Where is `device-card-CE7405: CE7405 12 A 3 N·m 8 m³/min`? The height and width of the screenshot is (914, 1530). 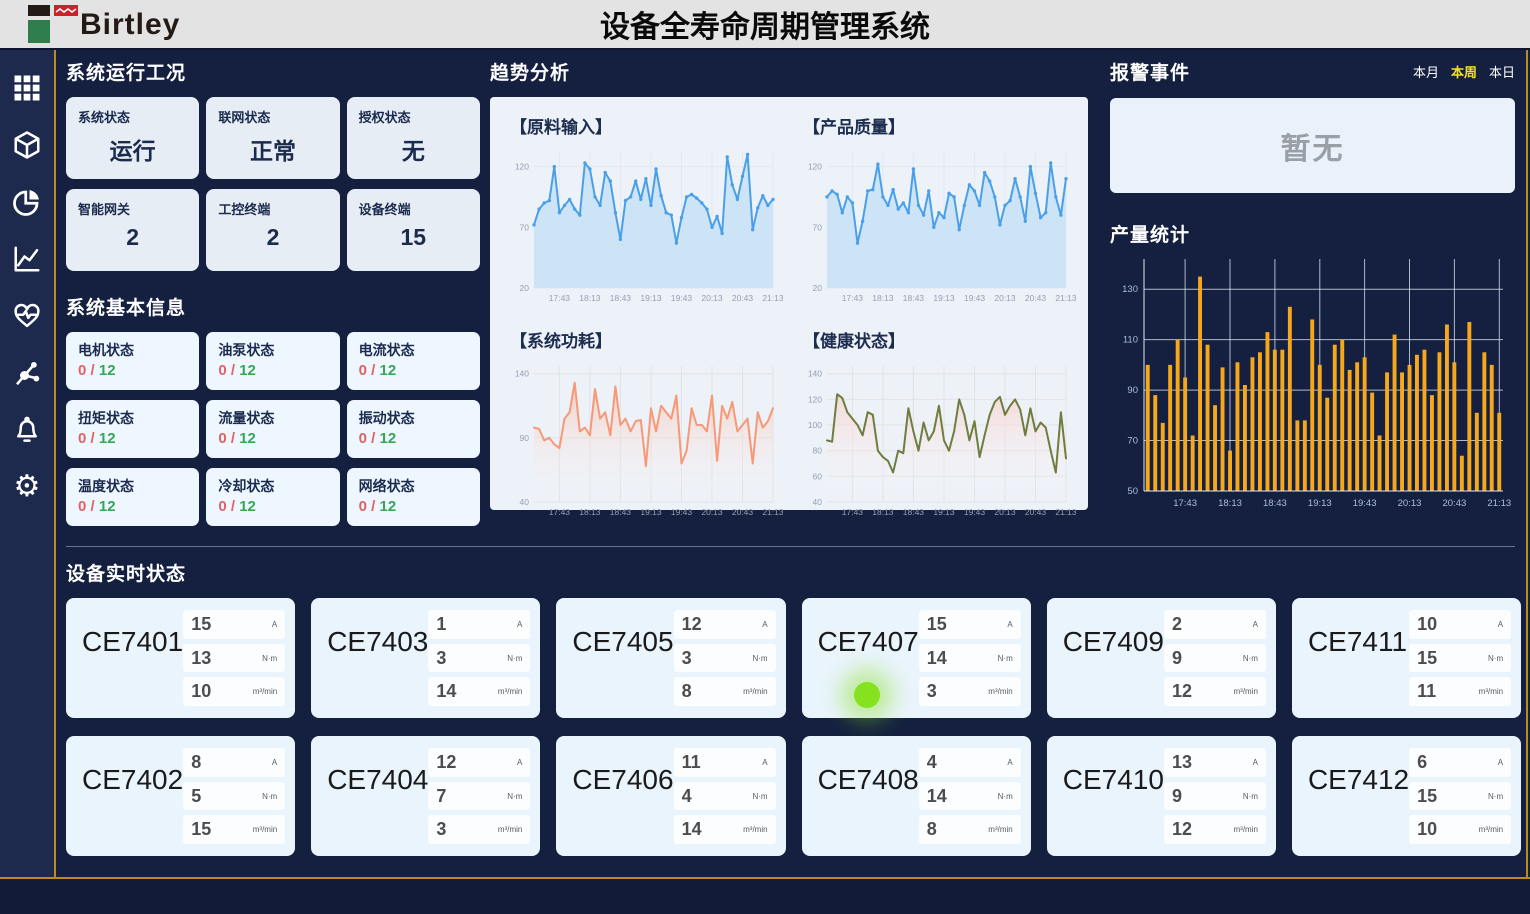 device-card-CE7405: CE7405 12 A 3 N·m 8 m³/min is located at coordinates (671, 658).